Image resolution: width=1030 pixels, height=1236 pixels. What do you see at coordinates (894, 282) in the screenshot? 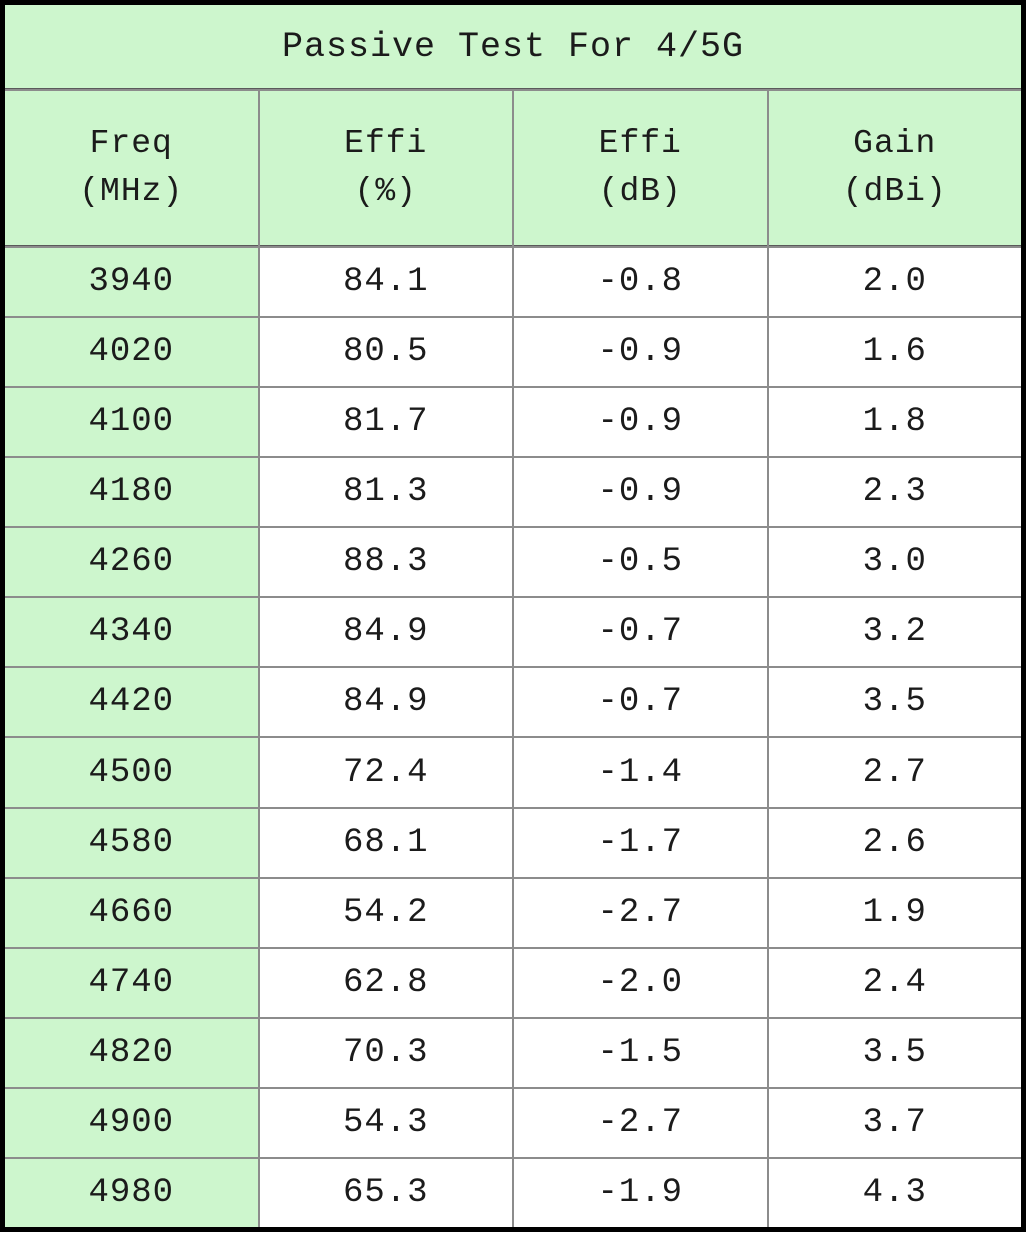
I see `cell-gain: 2.0` at bounding box center [894, 282].